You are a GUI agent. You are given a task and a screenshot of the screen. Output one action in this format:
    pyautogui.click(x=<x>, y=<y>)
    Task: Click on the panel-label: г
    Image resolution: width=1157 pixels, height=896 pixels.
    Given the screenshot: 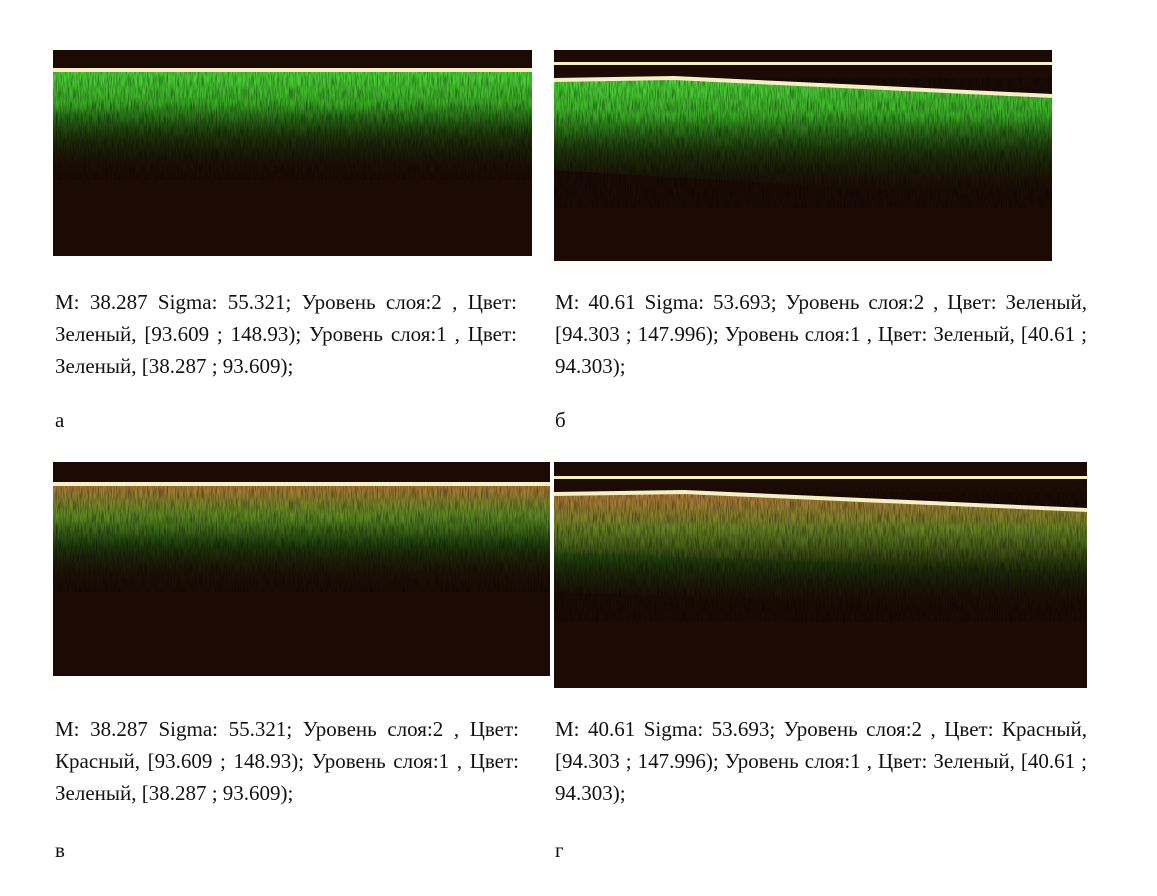 What is the action you would take?
    pyautogui.click(x=559, y=850)
    